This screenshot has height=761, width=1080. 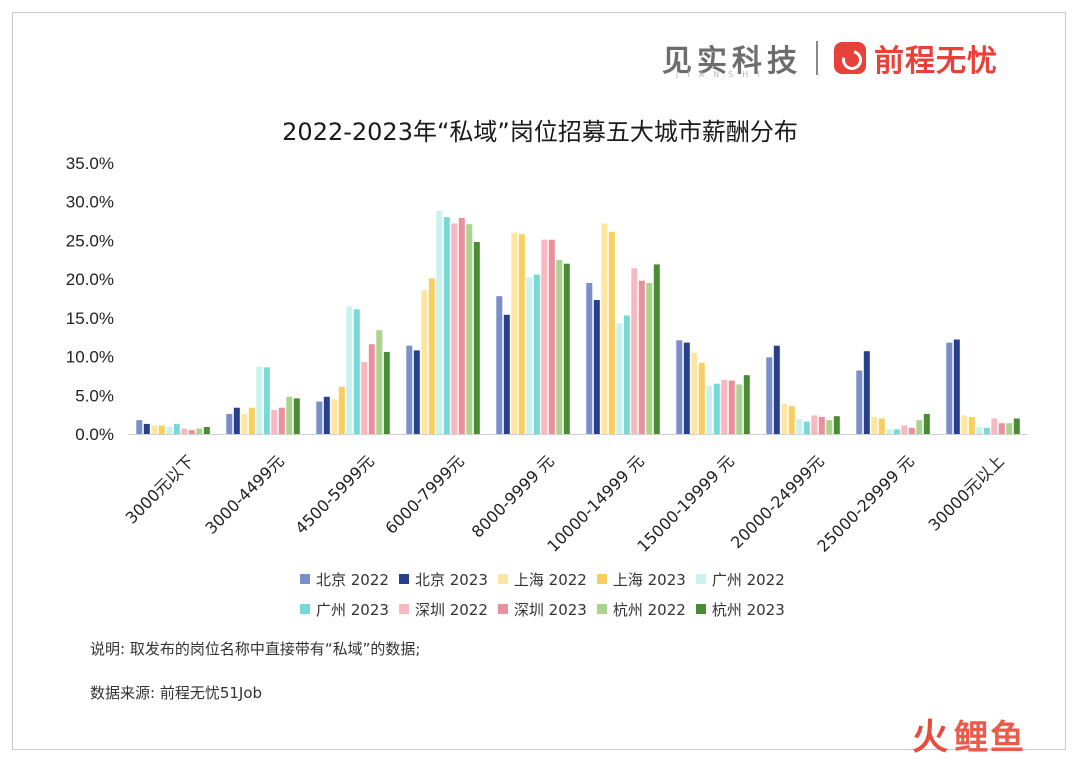 I want to click on legend-label: 广州 2023, so click(x=352, y=609).